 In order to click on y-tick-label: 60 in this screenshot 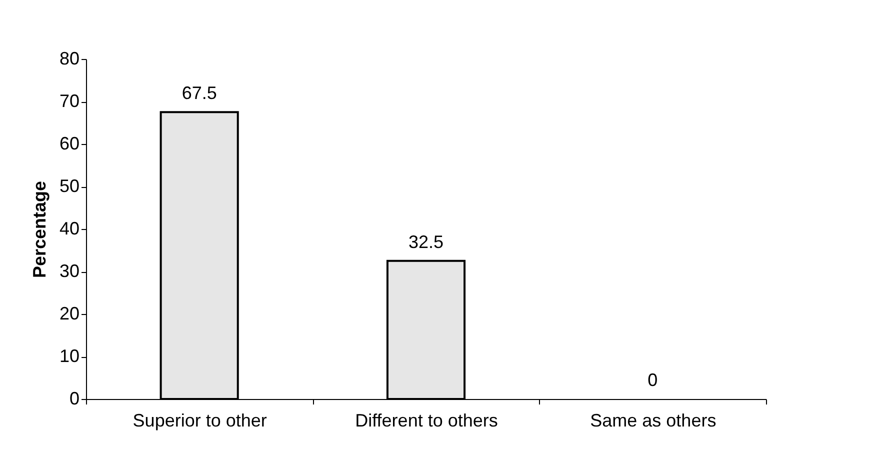, I will do `click(69, 144)`.